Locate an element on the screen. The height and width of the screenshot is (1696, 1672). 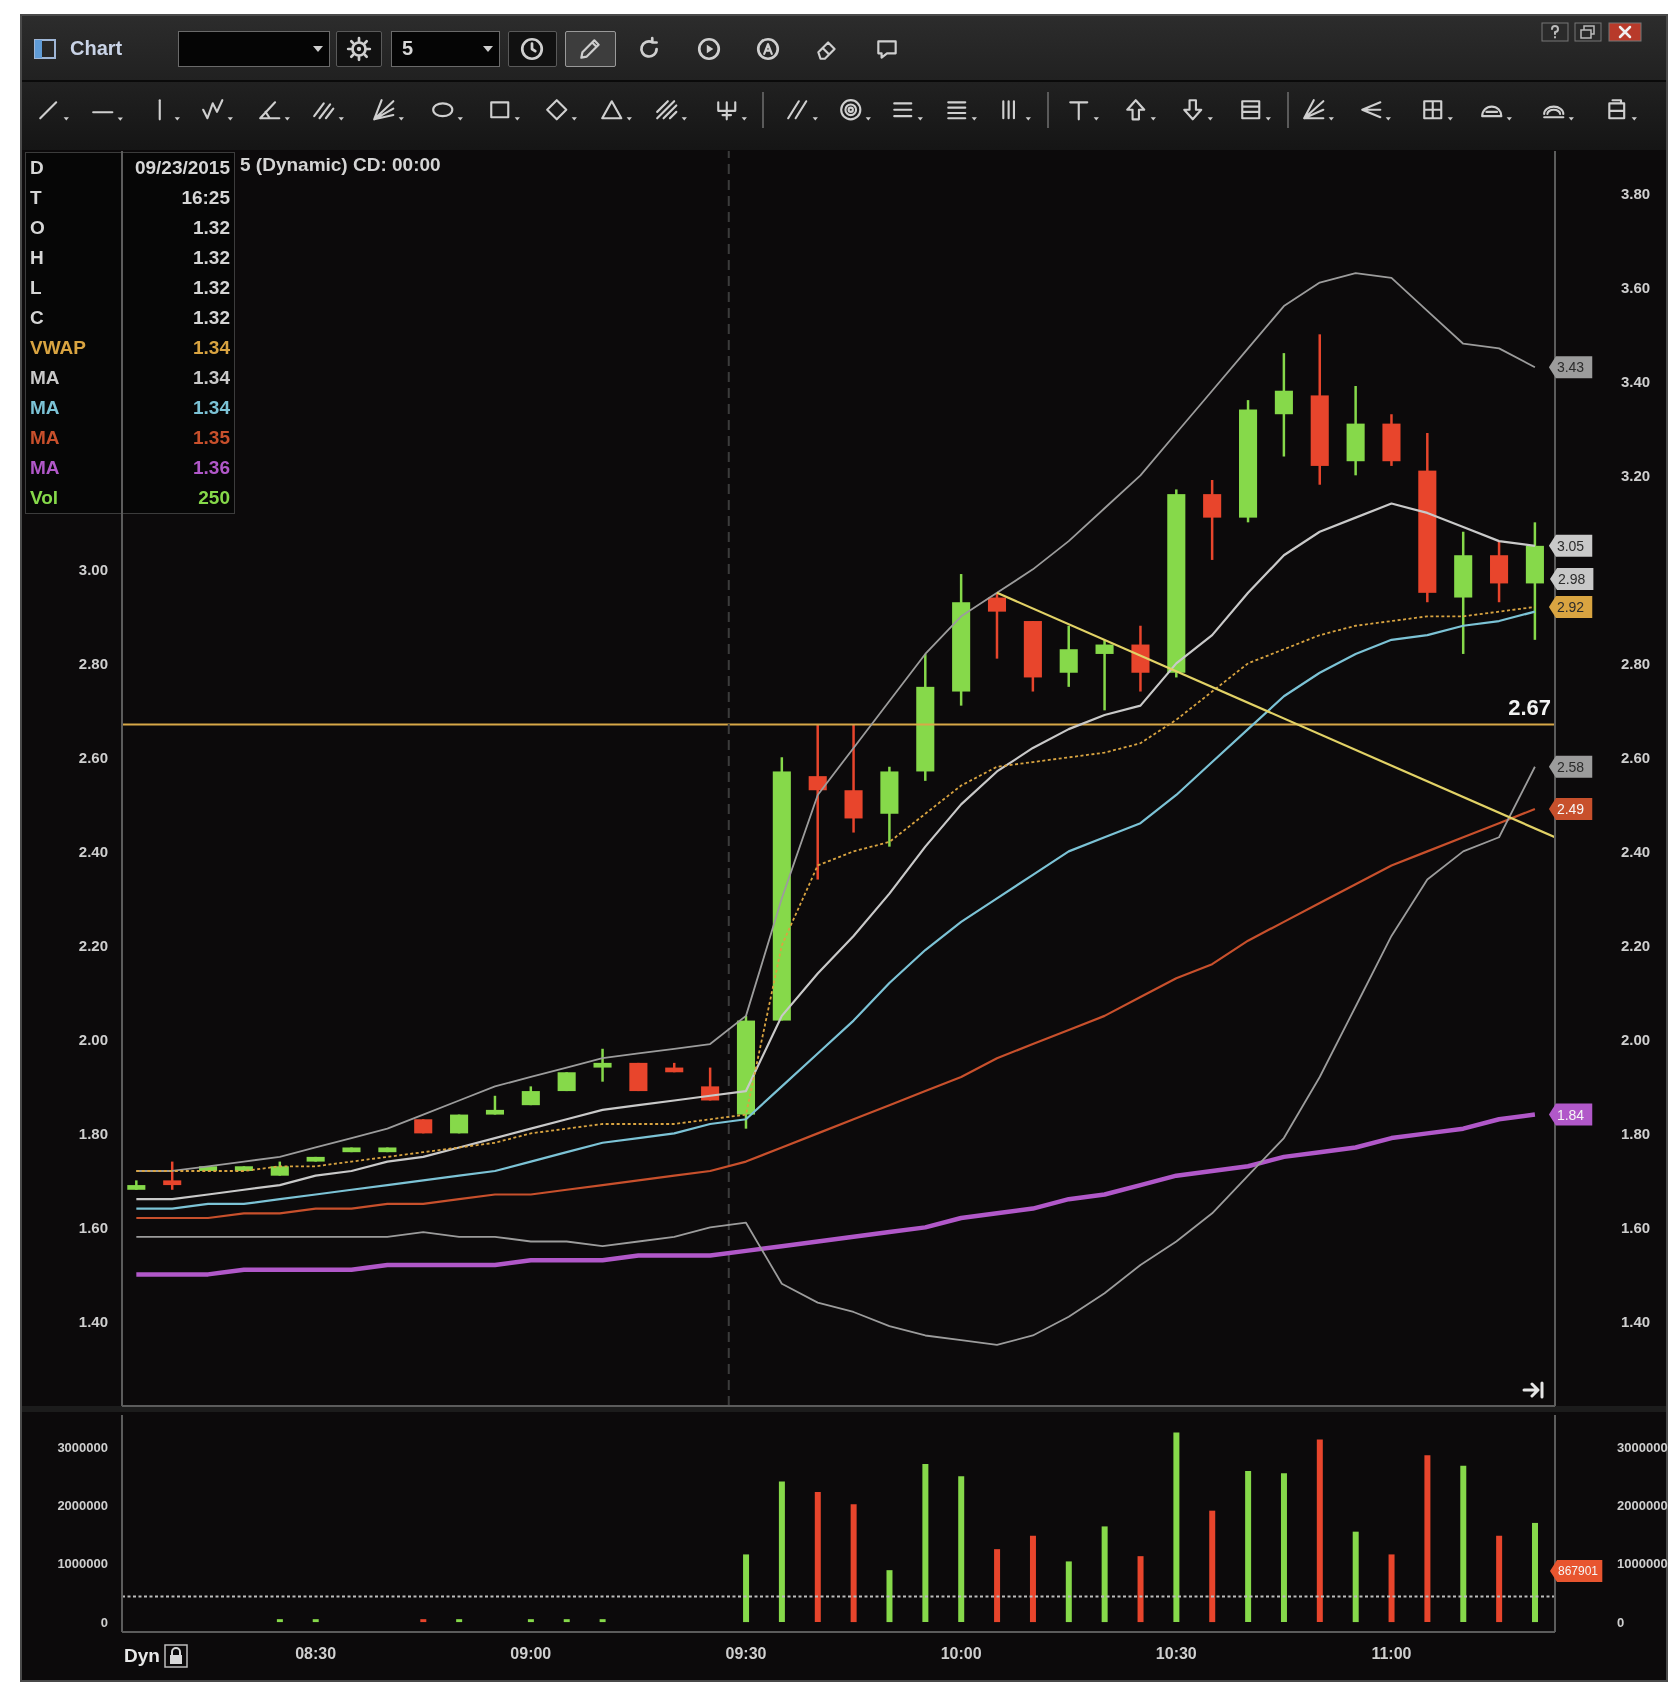
y-tick-label: 1000000 is located at coordinates (1642, 1564).